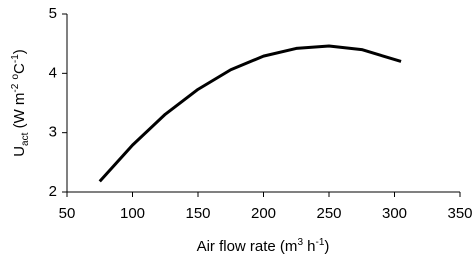 This screenshot has height=274, width=474. What do you see at coordinates (263, 213) in the screenshot?
I see `x-tick-label: 200` at bounding box center [263, 213].